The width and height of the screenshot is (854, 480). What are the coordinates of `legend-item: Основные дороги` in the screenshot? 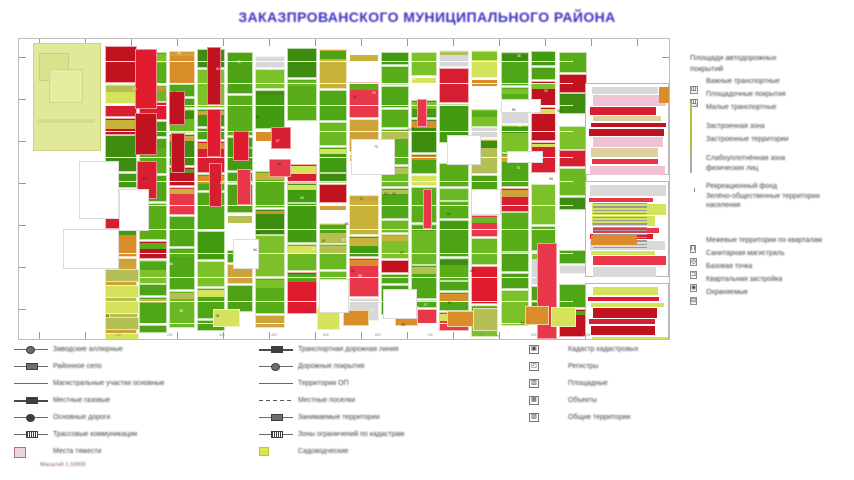 It's located at (89, 417).